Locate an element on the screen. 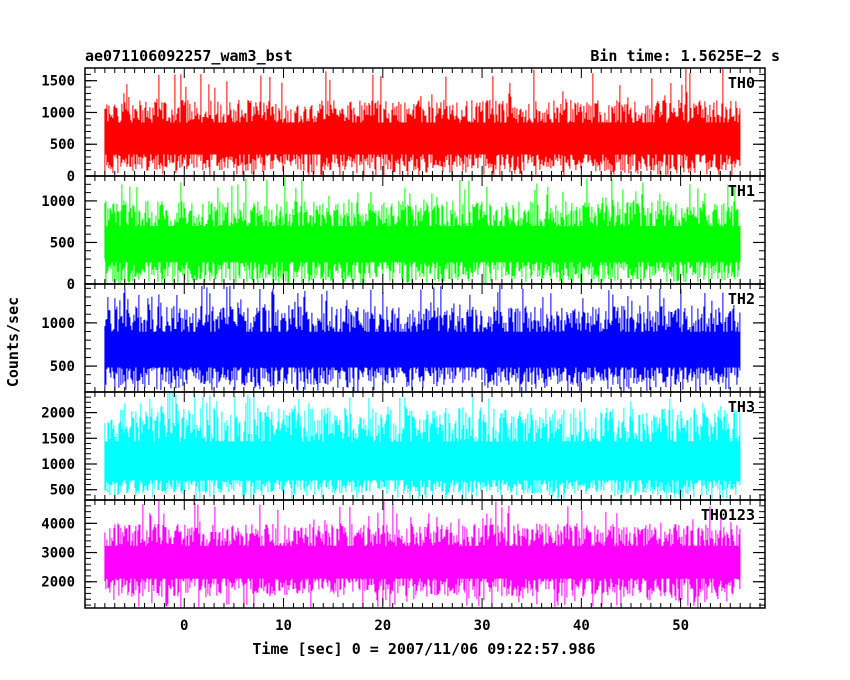 The image size is (850, 680). series-line-th2 is located at coordinates (422, 338).